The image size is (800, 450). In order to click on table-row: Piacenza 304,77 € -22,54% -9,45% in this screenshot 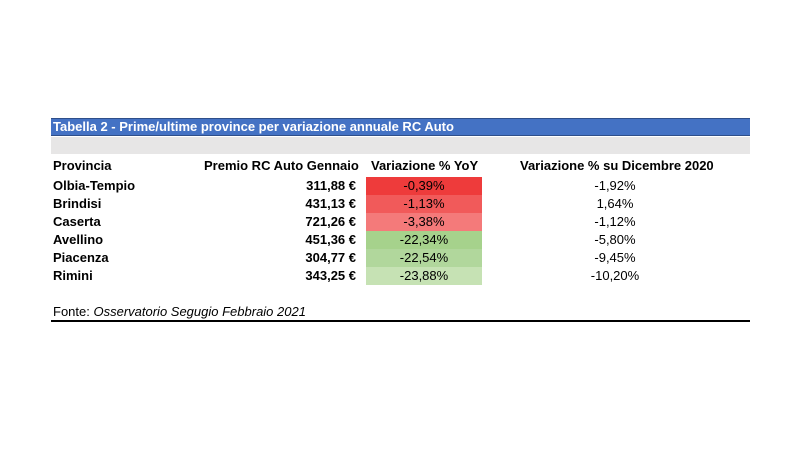, I will do `click(400, 258)`.